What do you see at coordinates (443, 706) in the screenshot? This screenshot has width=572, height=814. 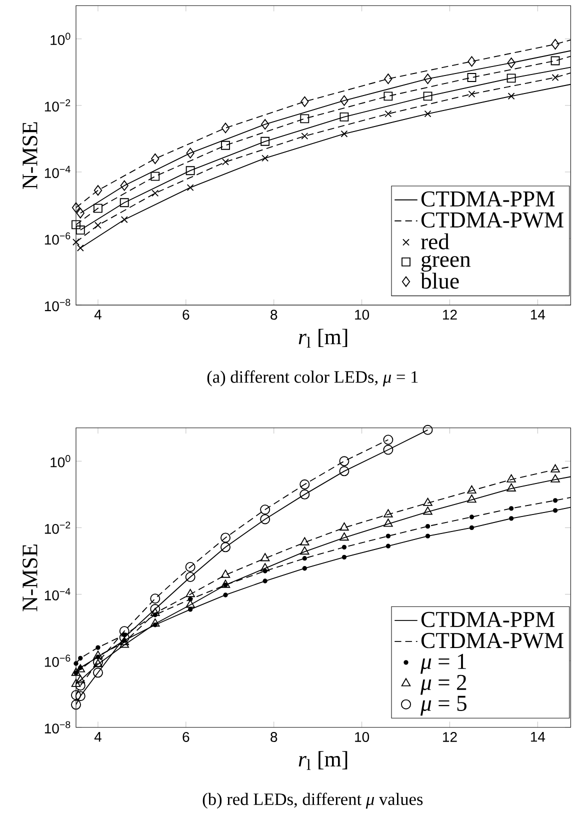 I see `legend-label: μ = 5` at bounding box center [443, 706].